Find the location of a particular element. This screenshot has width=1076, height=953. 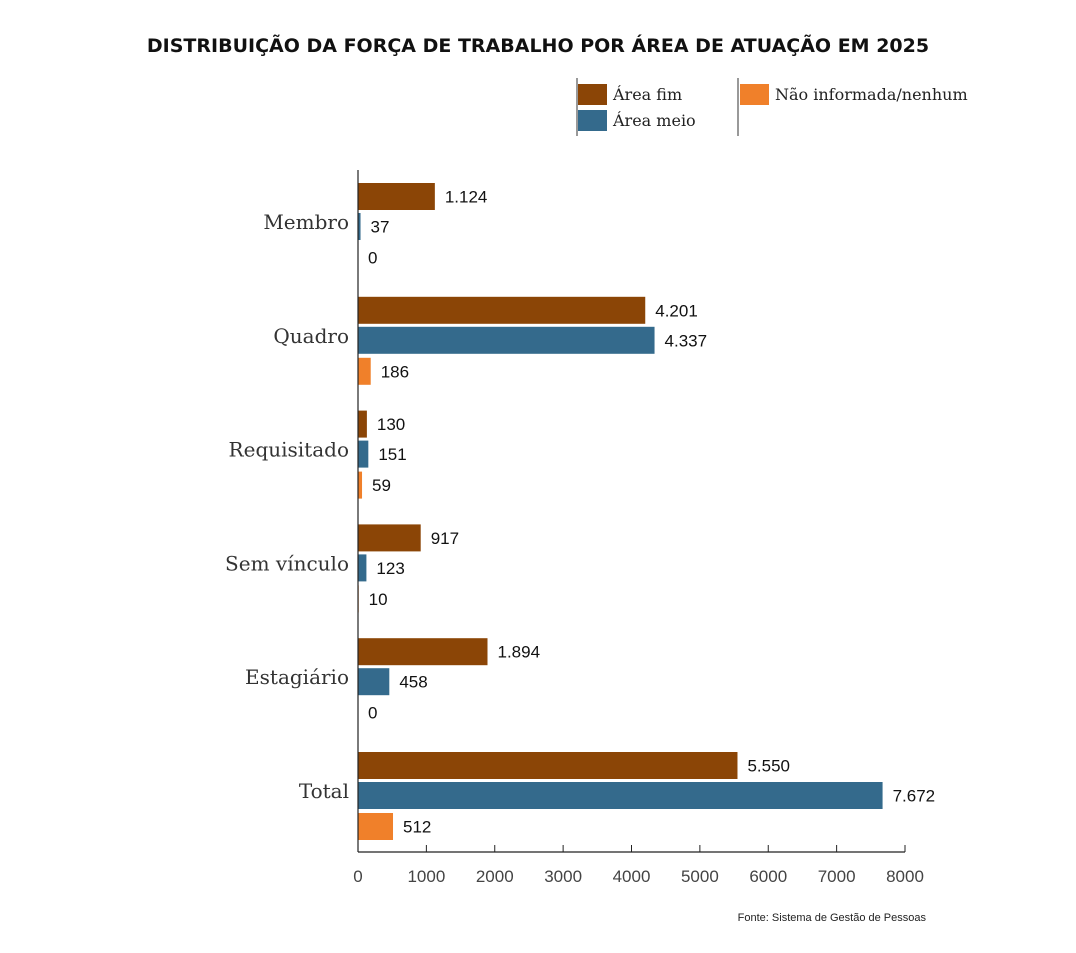

x-tick-label: 1000 is located at coordinates (426, 876).